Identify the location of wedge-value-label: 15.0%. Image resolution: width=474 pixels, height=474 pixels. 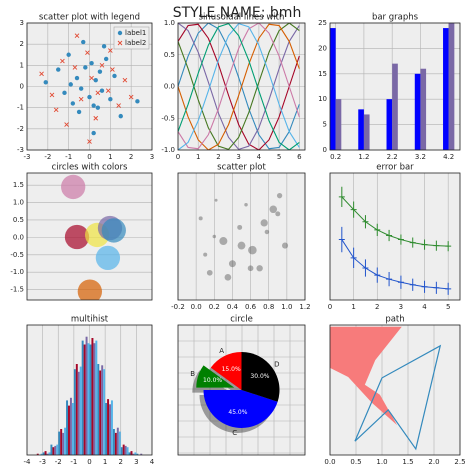
(231, 369).